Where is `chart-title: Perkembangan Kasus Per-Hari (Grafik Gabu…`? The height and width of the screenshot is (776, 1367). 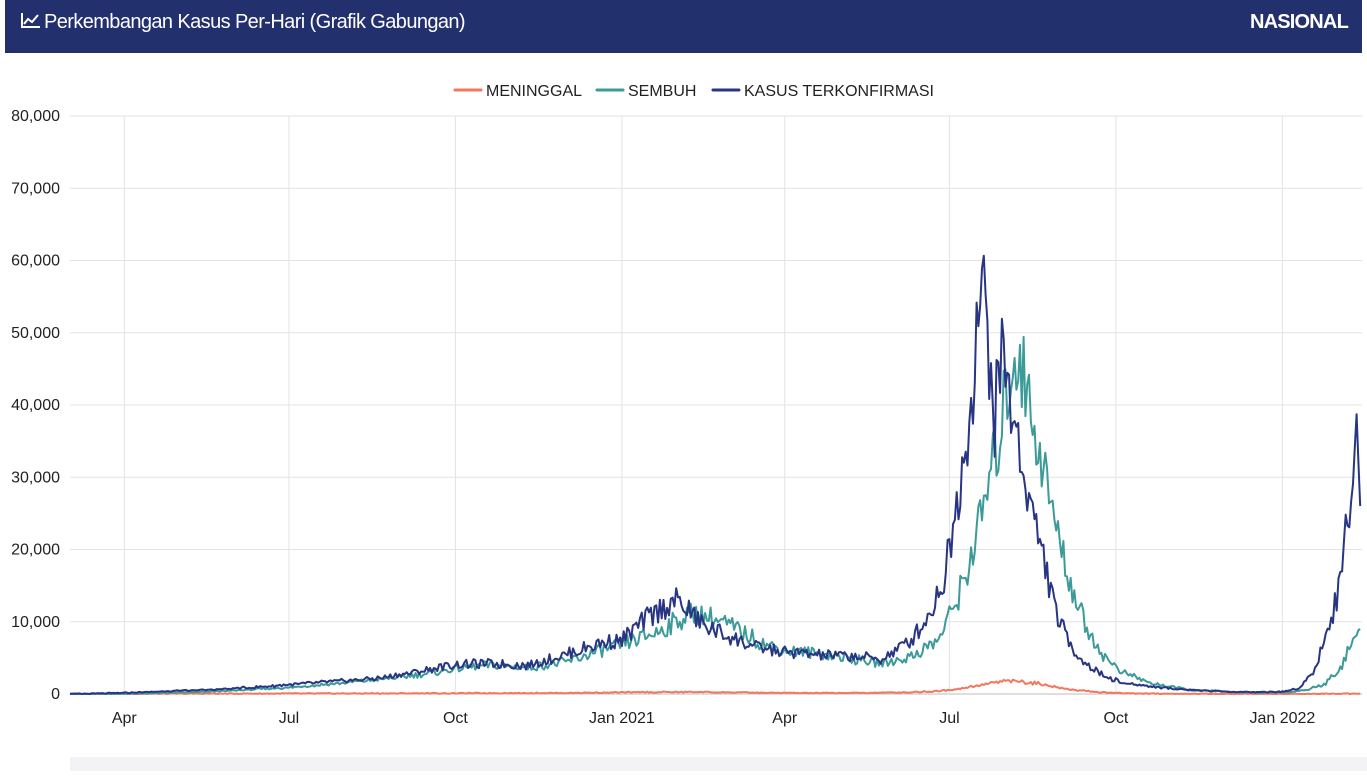
chart-title: Perkembangan Kasus Per-Hari (Grafik Gabu… is located at coordinates (255, 22).